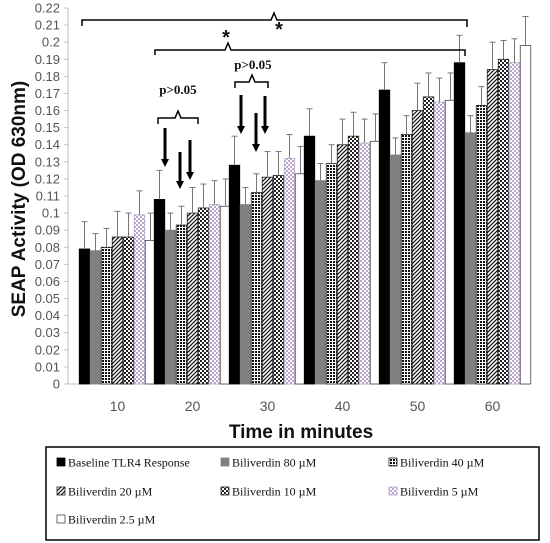  What do you see at coordinates (305, 406) in the screenshot?
I see `x-axis: 10 20 30 40 50 60` at bounding box center [305, 406].